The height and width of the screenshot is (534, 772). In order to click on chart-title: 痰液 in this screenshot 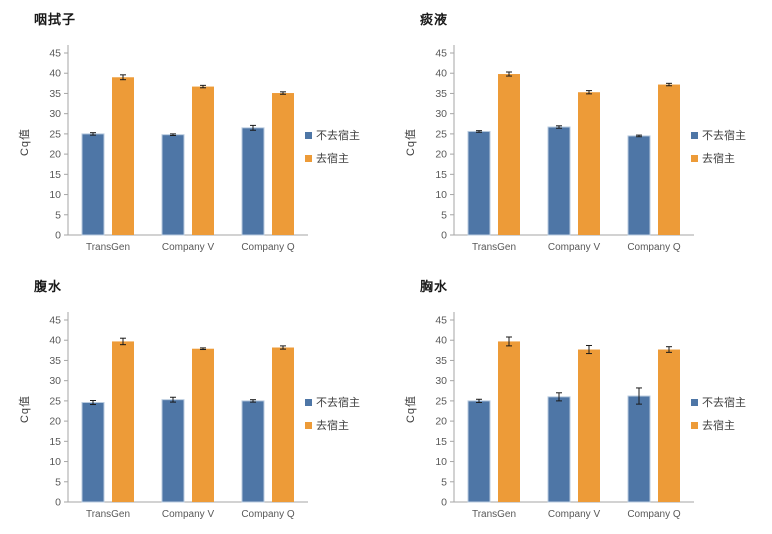, I will do `click(434, 19)`.